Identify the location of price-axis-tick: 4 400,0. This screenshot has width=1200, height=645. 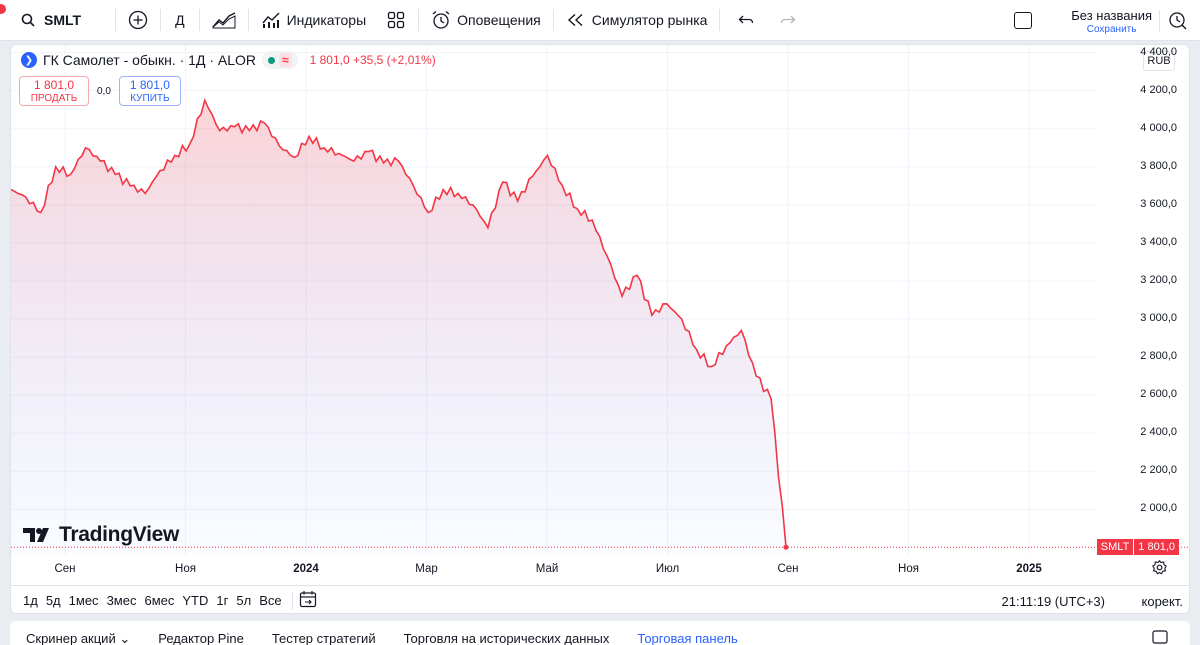
(1158, 51).